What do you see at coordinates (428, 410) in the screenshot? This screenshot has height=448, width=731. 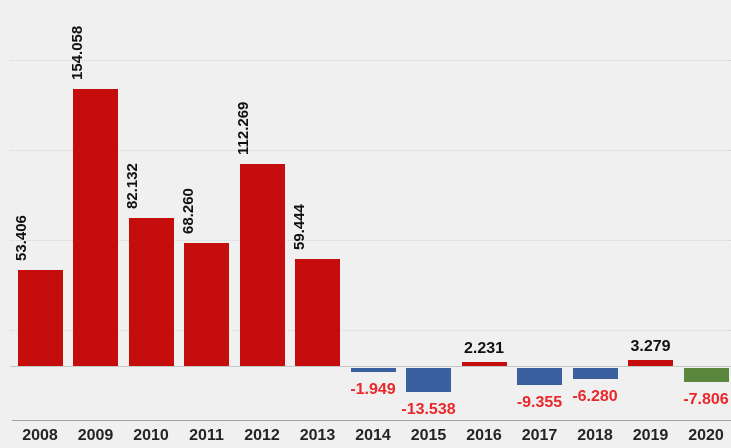 I see `value-label-2015: -13.538` at bounding box center [428, 410].